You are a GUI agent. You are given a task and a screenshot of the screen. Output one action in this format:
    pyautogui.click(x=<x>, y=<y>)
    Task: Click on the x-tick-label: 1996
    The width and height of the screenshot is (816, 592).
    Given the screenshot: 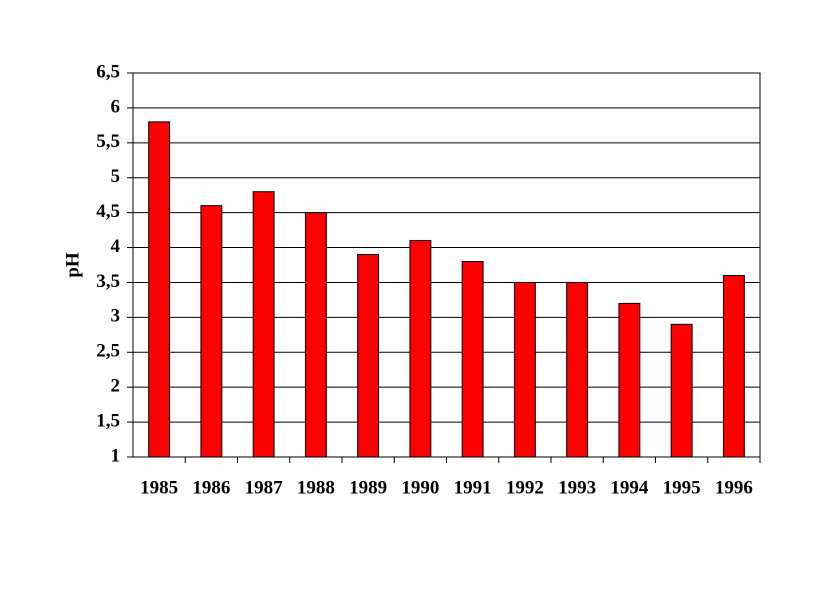 What is the action you would take?
    pyautogui.click(x=734, y=487)
    